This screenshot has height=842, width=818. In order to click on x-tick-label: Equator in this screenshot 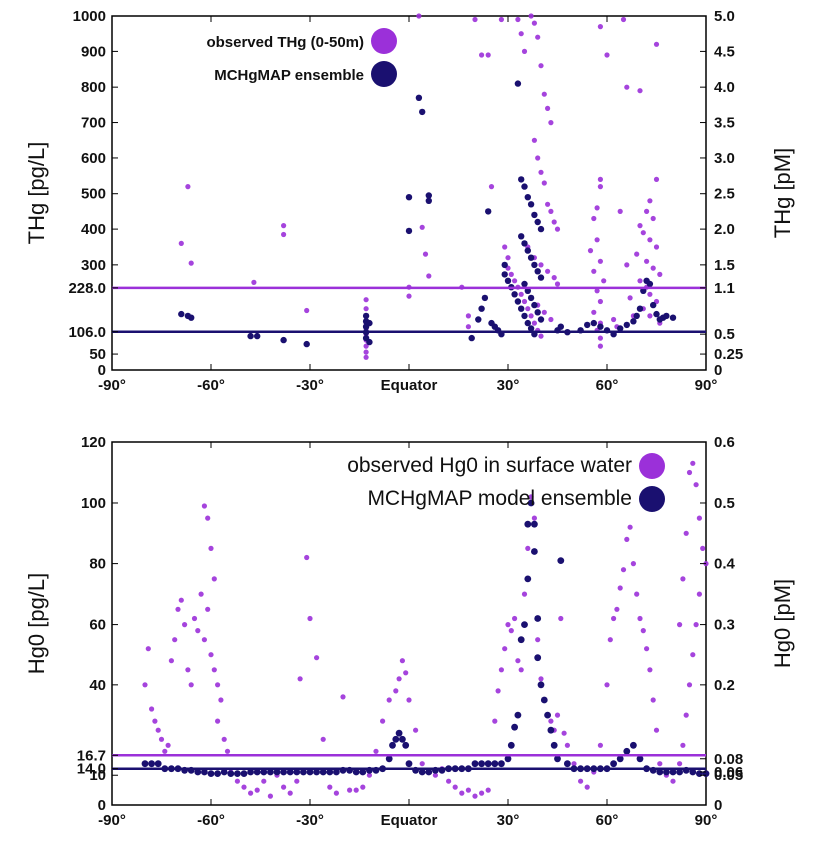, I will do `click(409, 820)`.